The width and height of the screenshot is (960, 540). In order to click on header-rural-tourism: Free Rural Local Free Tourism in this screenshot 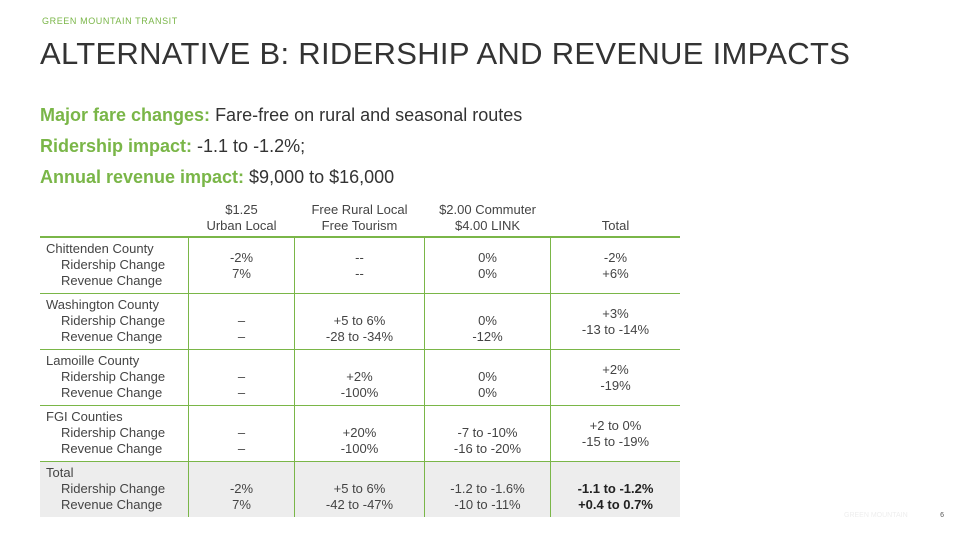, I will do `click(359, 217)`.